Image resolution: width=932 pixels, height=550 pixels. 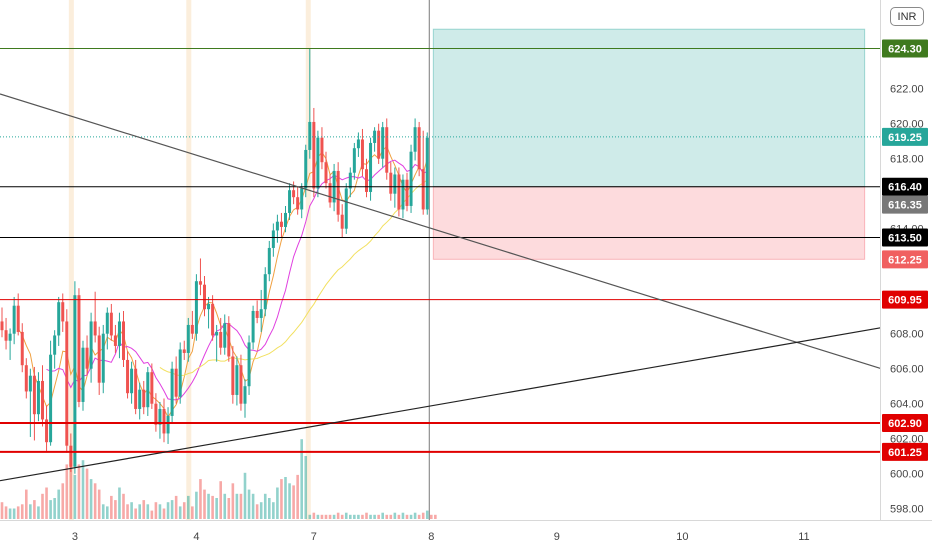 I want to click on price-tag-label: 601.25, so click(x=905, y=453).